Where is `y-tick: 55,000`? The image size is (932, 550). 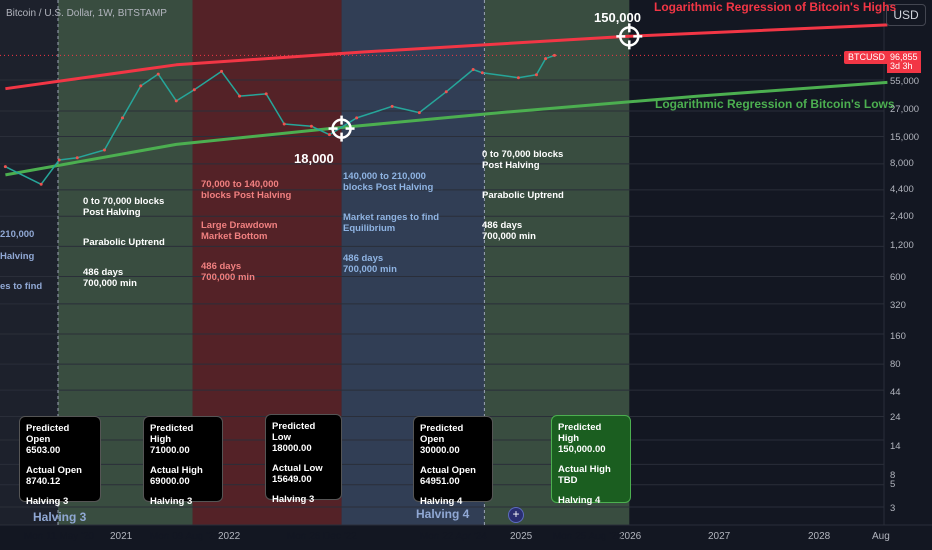
y-tick: 55,000 is located at coordinates (905, 81).